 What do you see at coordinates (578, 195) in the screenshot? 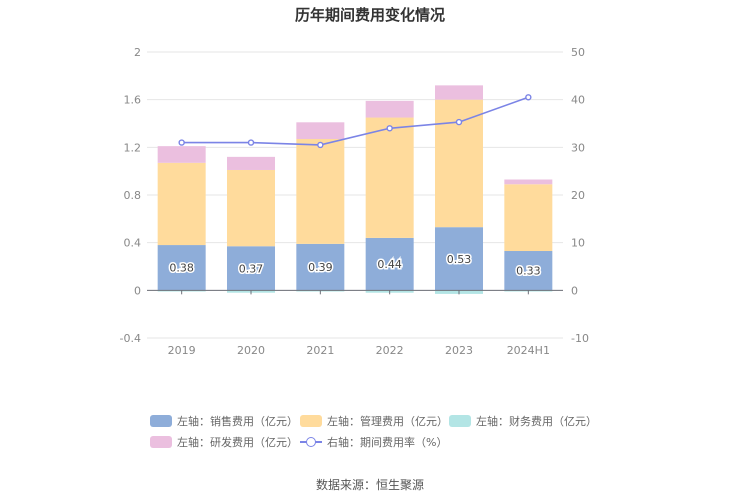
I see `y-right-tick-label: 20` at bounding box center [578, 195].